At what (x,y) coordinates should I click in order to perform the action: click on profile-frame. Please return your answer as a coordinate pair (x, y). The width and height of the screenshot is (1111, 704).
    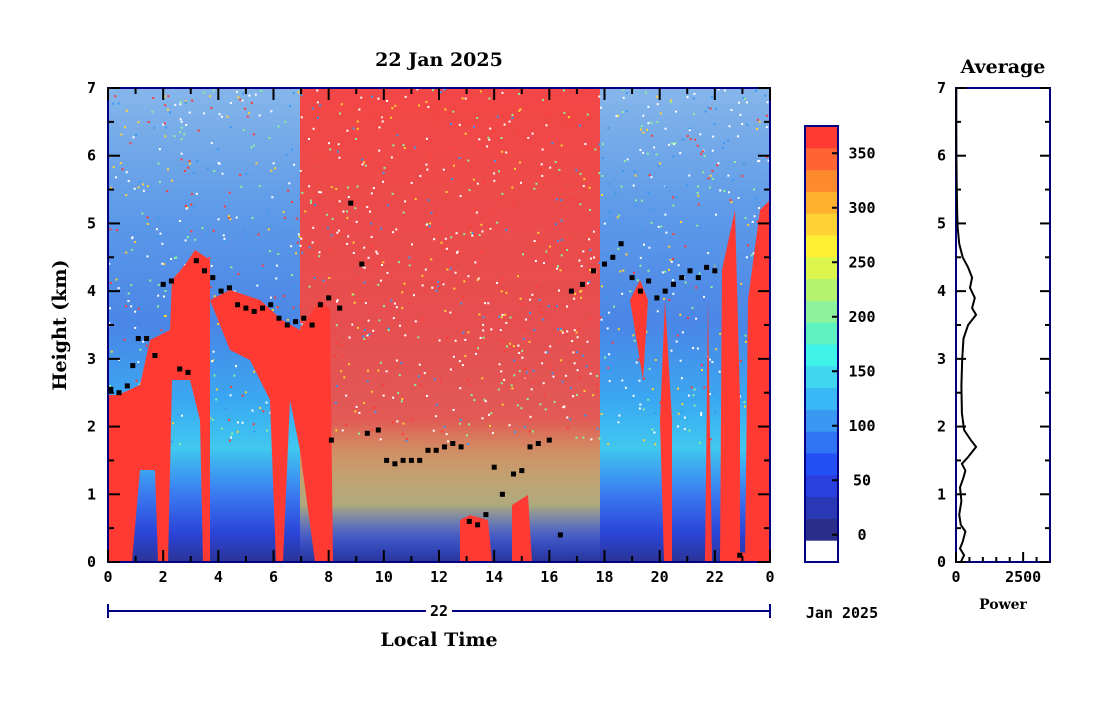
    Looking at the image, I should click on (1003, 325).